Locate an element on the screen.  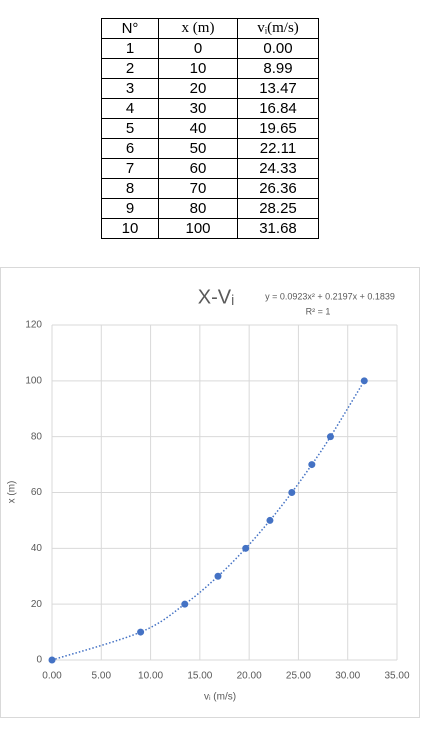
table-cell: 31.68 is located at coordinates (278, 228).